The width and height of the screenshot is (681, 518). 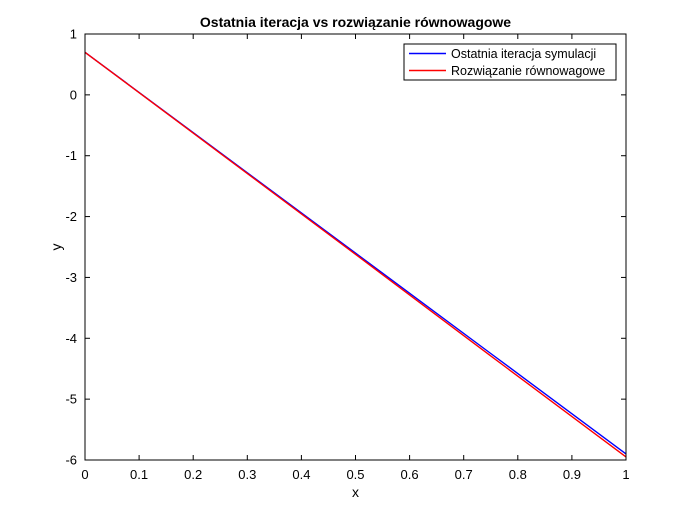 What do you see at coordinates (193, 474) in the screenshot?
I see `x-tick-label: 0.2` at bounding box center [193, 474].